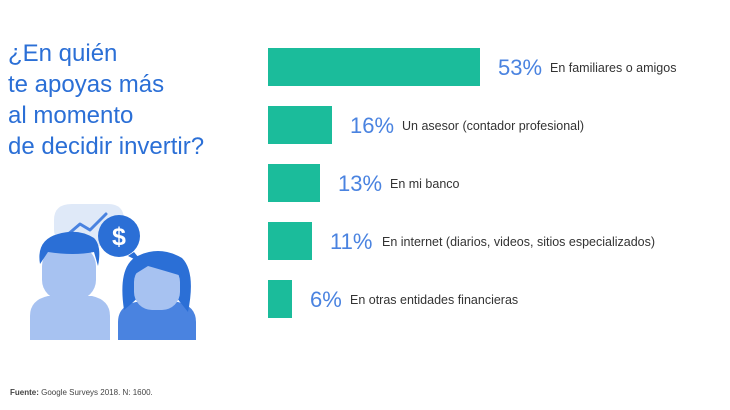 This screenshot has height=410, width=730. I want to click on source-note: Fuente: Google Surveys 2018. N: 1600., so click(81, 392).